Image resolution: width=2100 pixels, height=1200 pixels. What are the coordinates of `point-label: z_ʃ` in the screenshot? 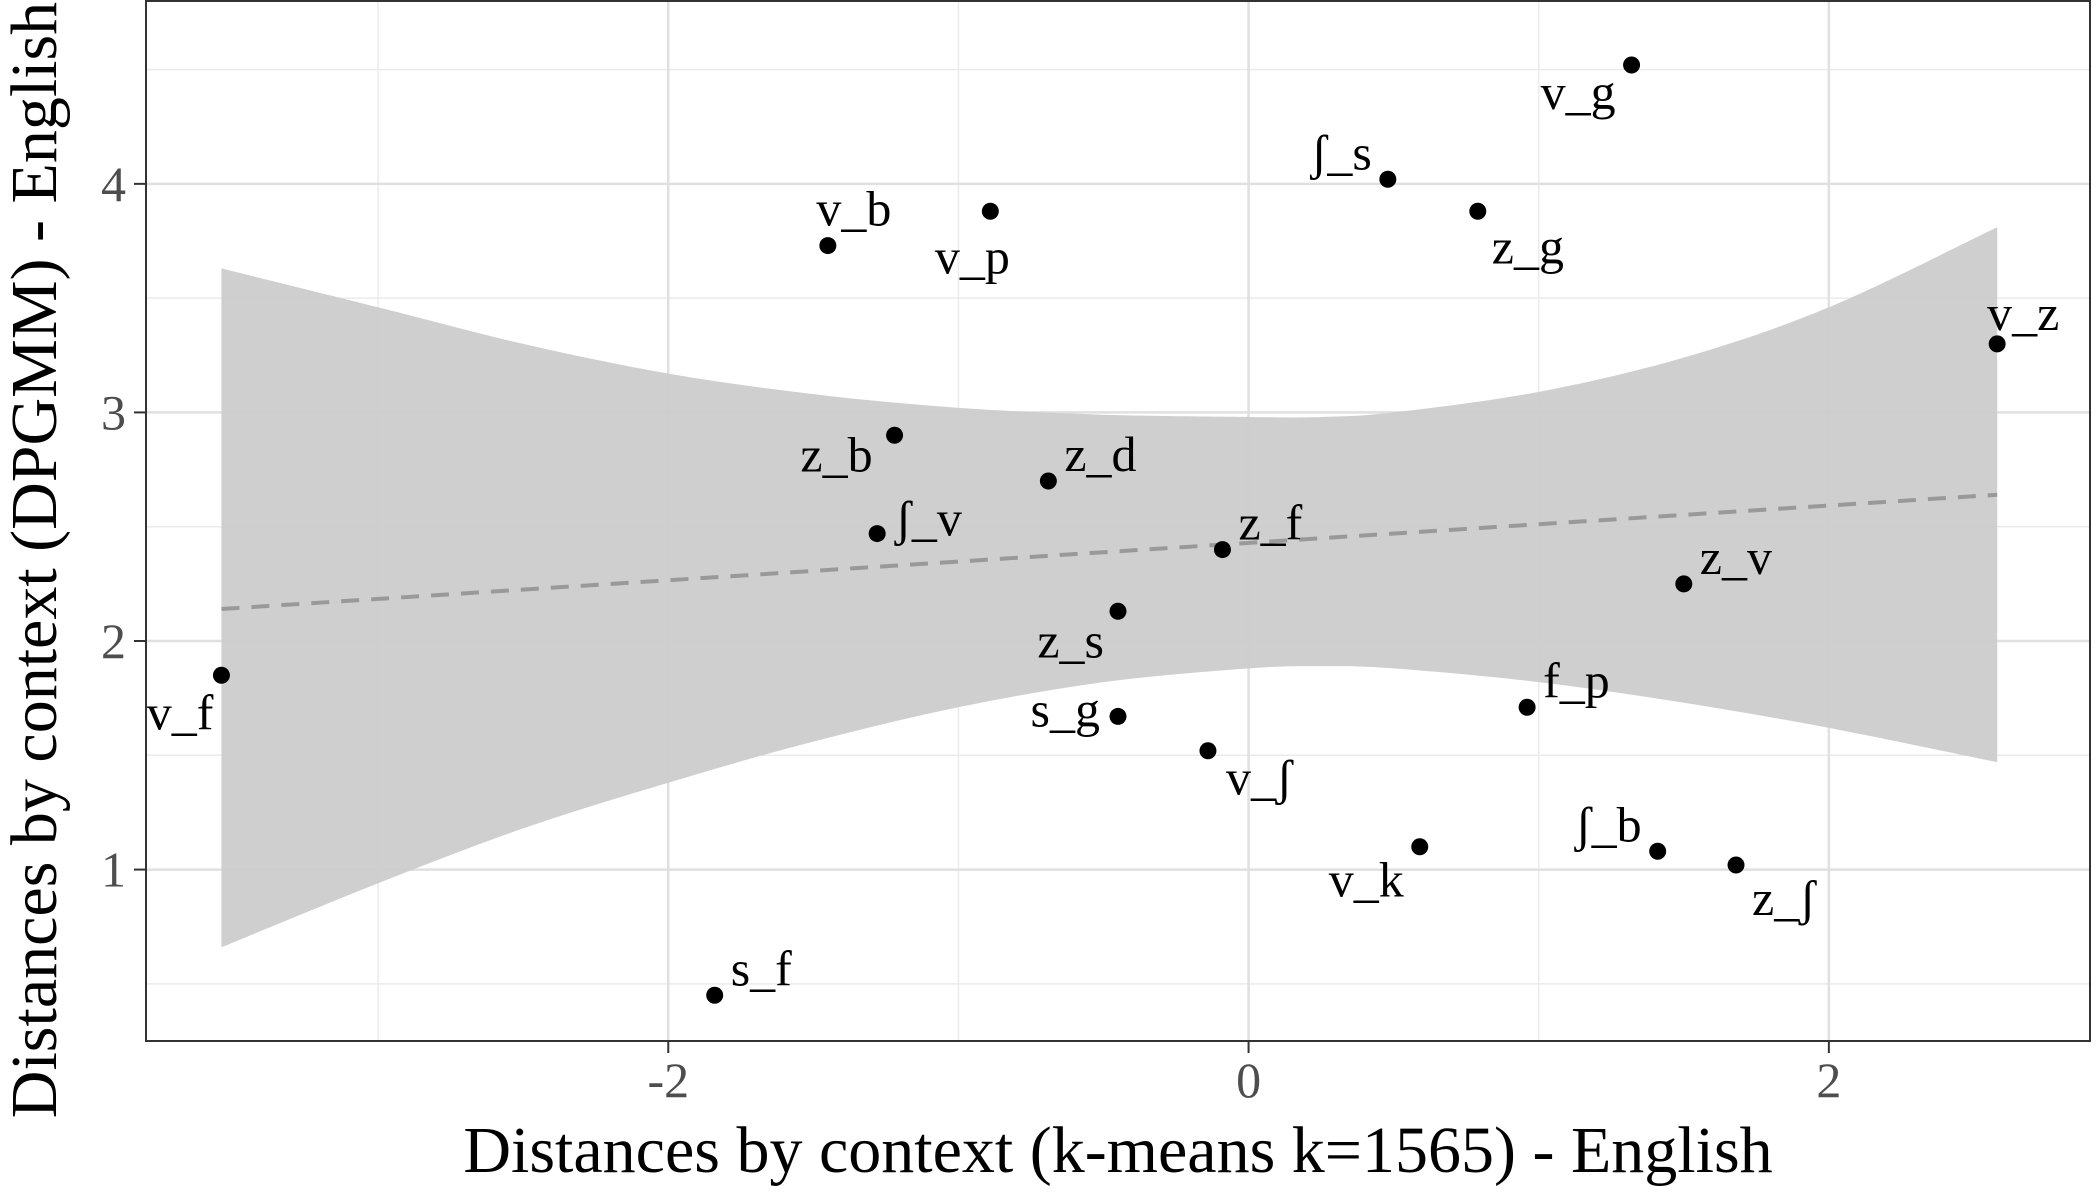 It's located at (1784, 898).